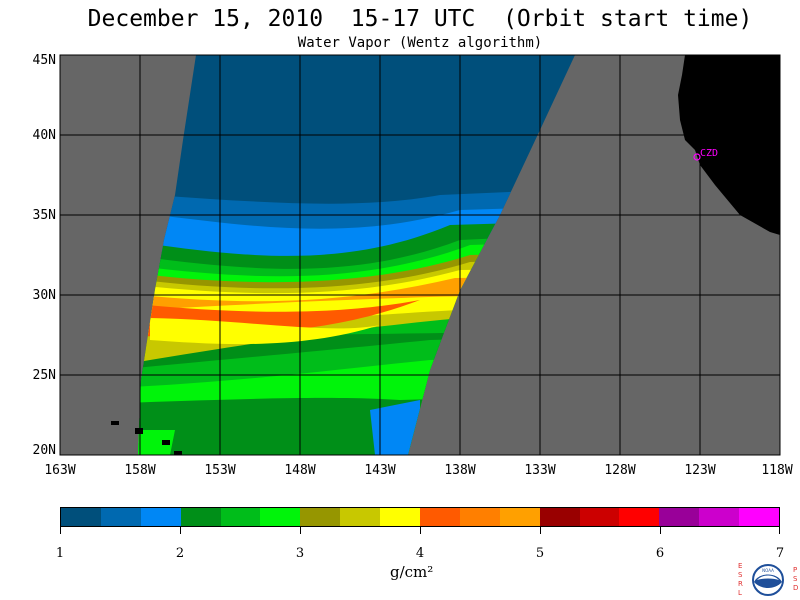 The height and width of the screenshot is (600, 800). What do you see at coordinates (795, 570) in the screenshot?
I see `svg-text: P` at bounding box center [795, 570].